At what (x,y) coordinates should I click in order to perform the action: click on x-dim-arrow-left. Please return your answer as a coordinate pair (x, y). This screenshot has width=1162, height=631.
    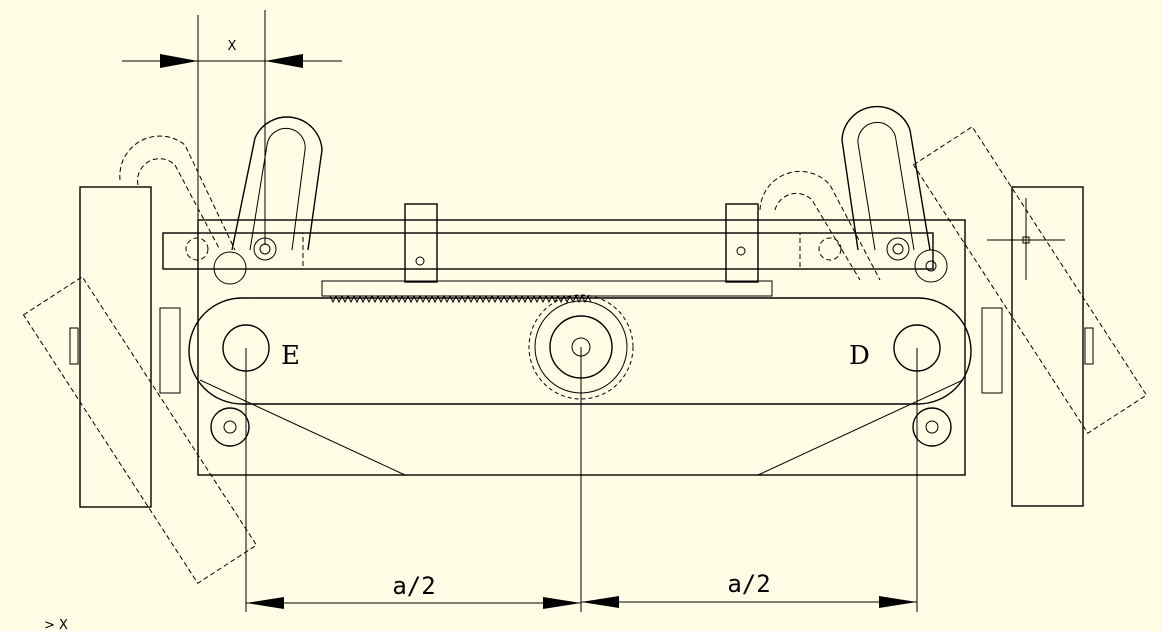
    Looking at the image, I should click on (179, 61).